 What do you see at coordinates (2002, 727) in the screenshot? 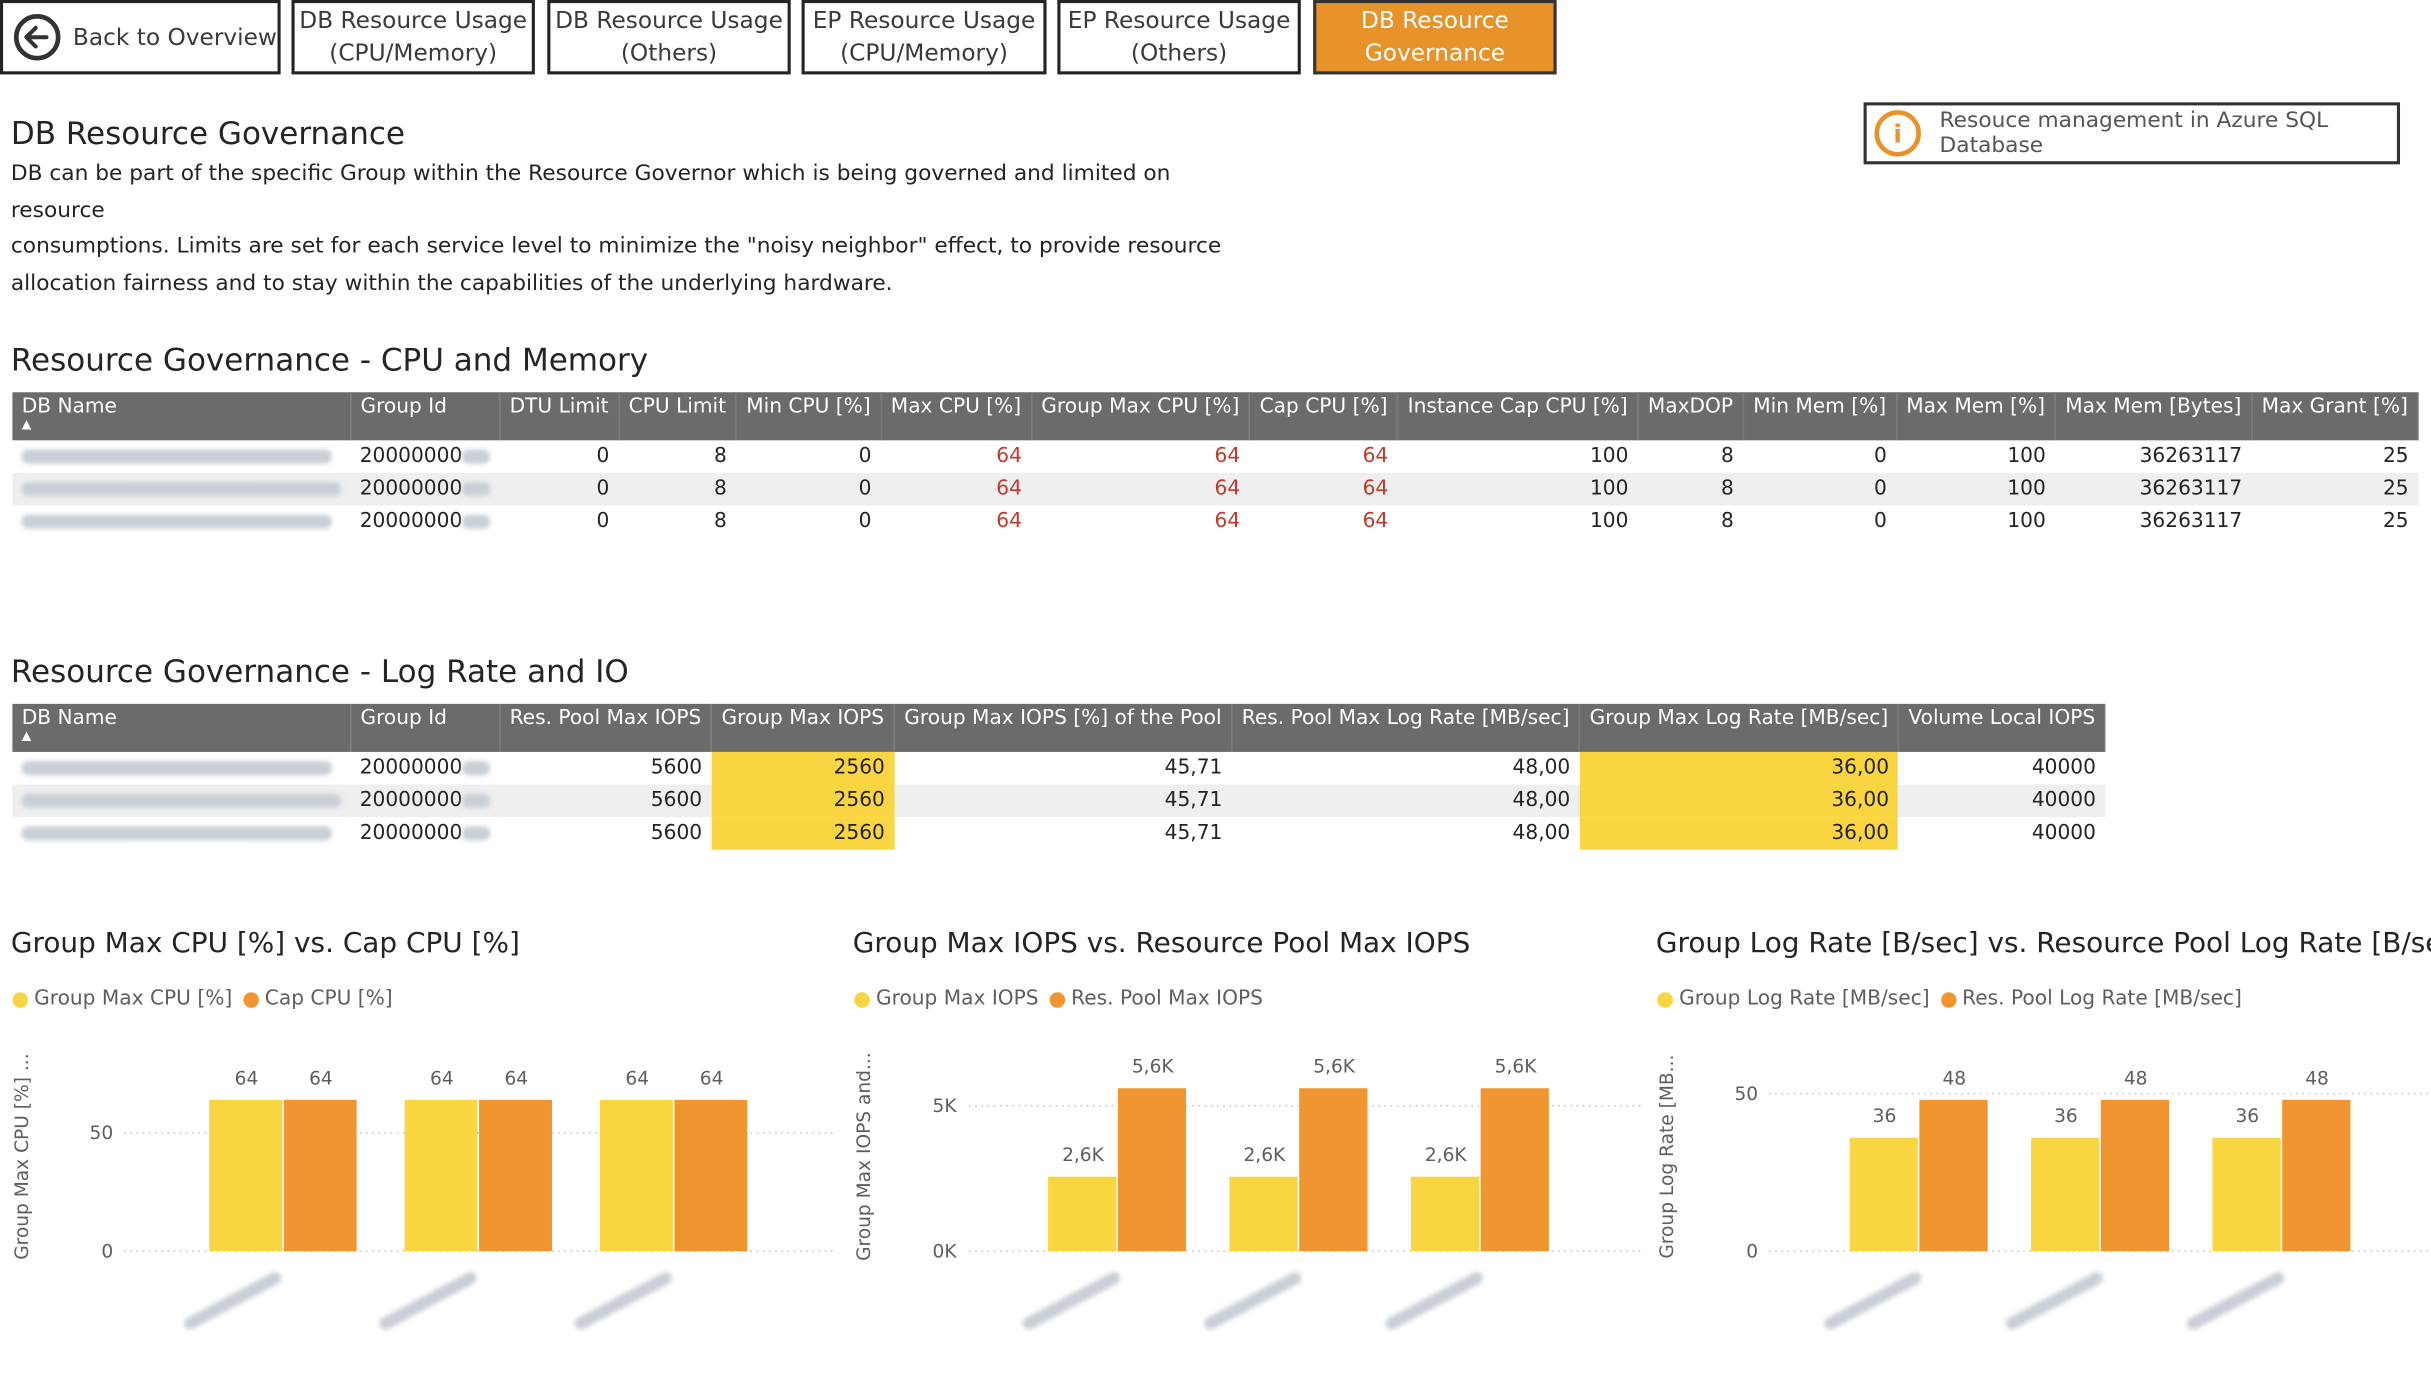
I see `column-header: Volume Local IOPS` at bounding box center [2002, 727].